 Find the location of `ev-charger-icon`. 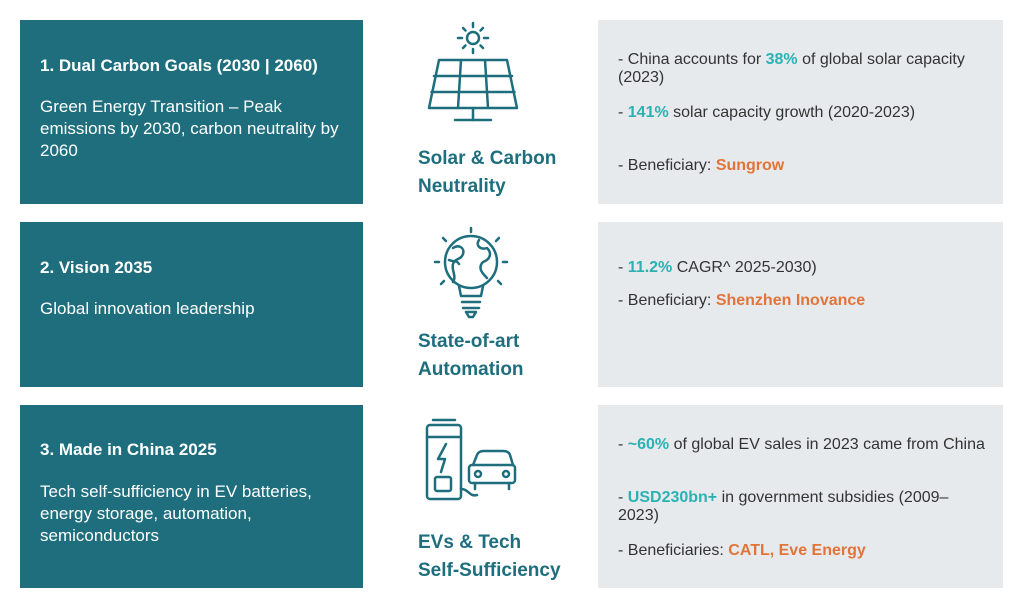

ev-charger-icon is located at coordinates (468, 464).